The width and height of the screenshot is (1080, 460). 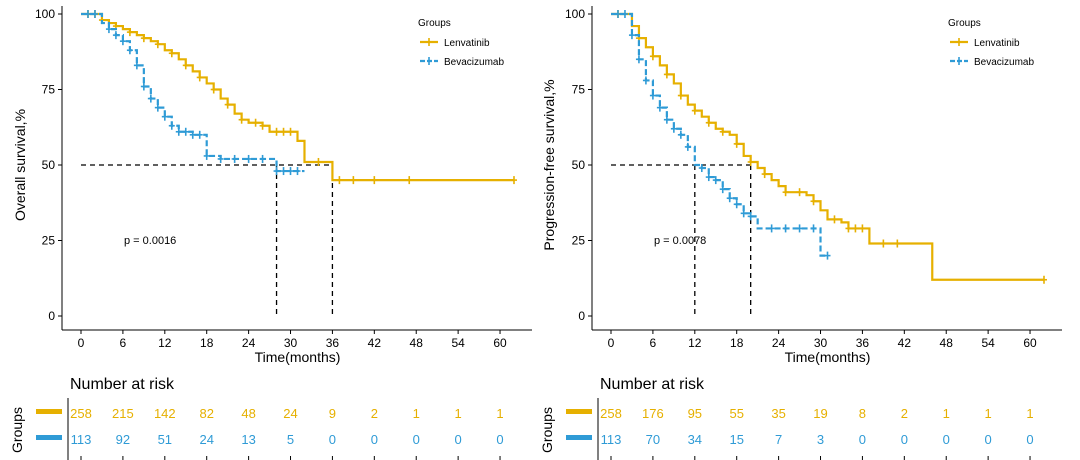 What do you see at coordinates (862, 413) in the screenshot?
I see `risk-count-lenvatinib: 8` at bounding box center [862, 413].